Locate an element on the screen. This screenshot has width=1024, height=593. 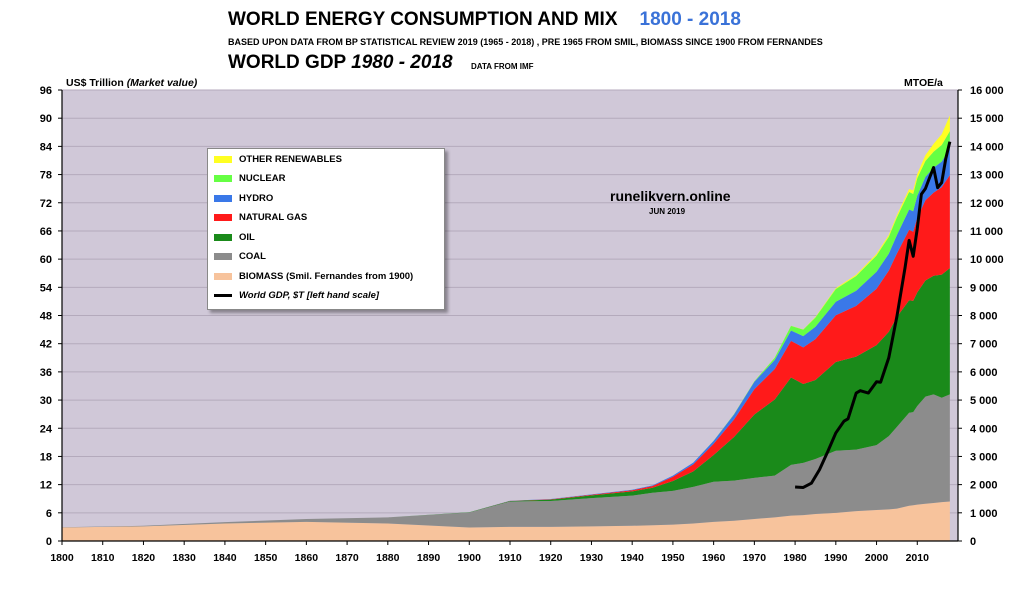
right-tick-label: 7 000 is located at coordinates (984, 345).